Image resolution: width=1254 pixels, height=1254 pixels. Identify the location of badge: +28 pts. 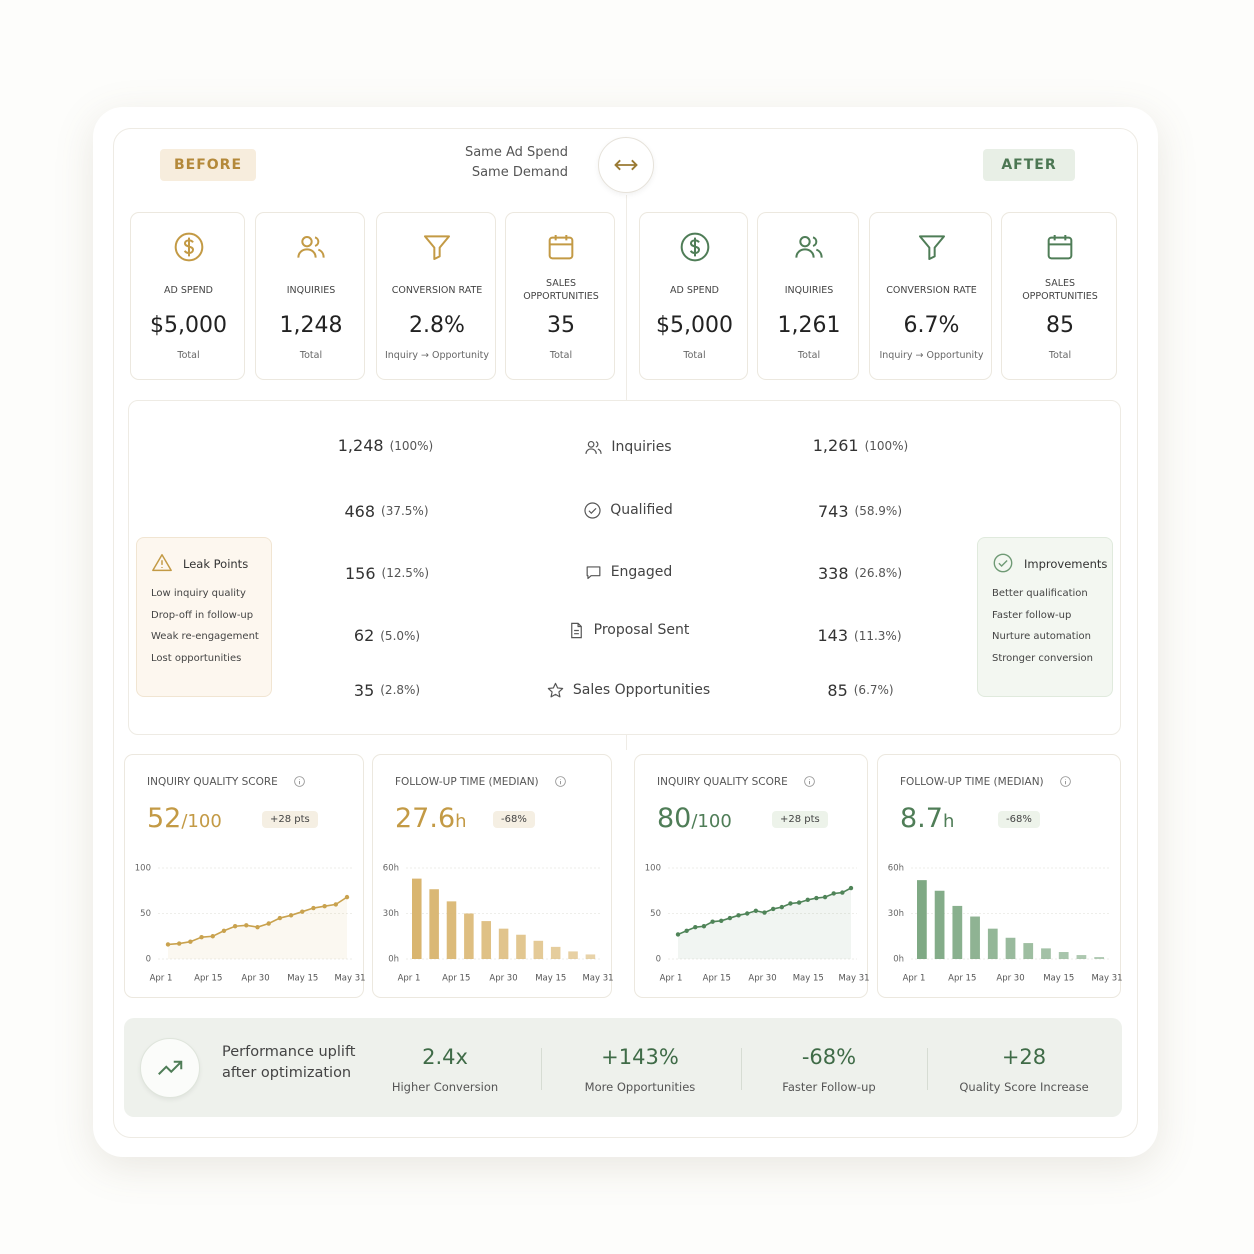
(290, 819).